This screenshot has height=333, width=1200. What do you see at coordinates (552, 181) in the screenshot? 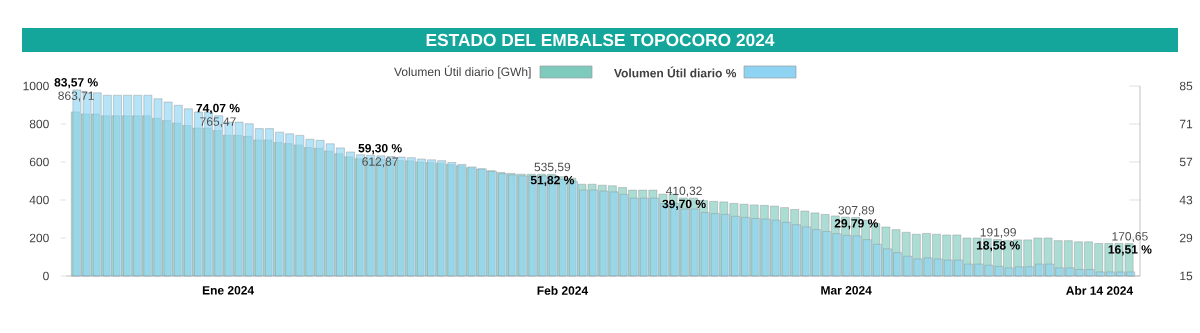
I see `data-label: 51,82 %` at bounding box center [552, 181].